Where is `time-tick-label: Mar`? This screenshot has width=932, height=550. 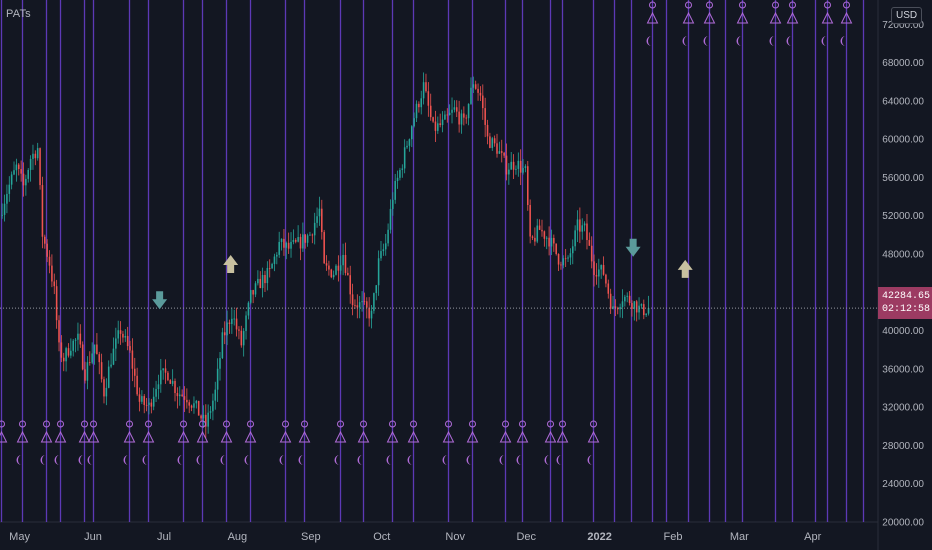
time-tick-label: Mar is located at coordinates (739, 537).